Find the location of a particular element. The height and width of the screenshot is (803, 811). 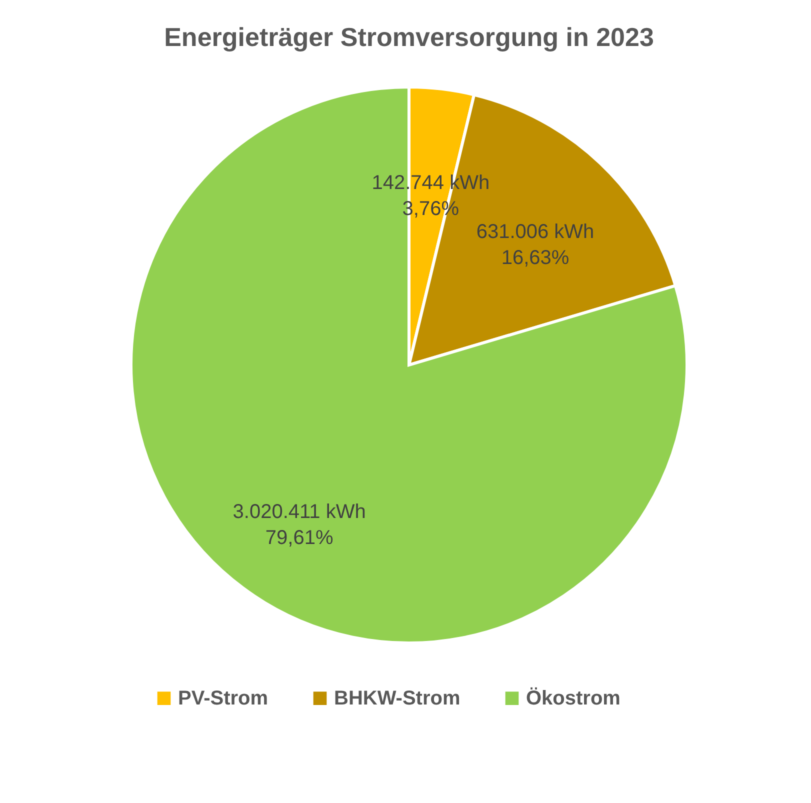

chart-title: Energieträger Stromversorgung in 2023 is located at coordinates (409, 37).